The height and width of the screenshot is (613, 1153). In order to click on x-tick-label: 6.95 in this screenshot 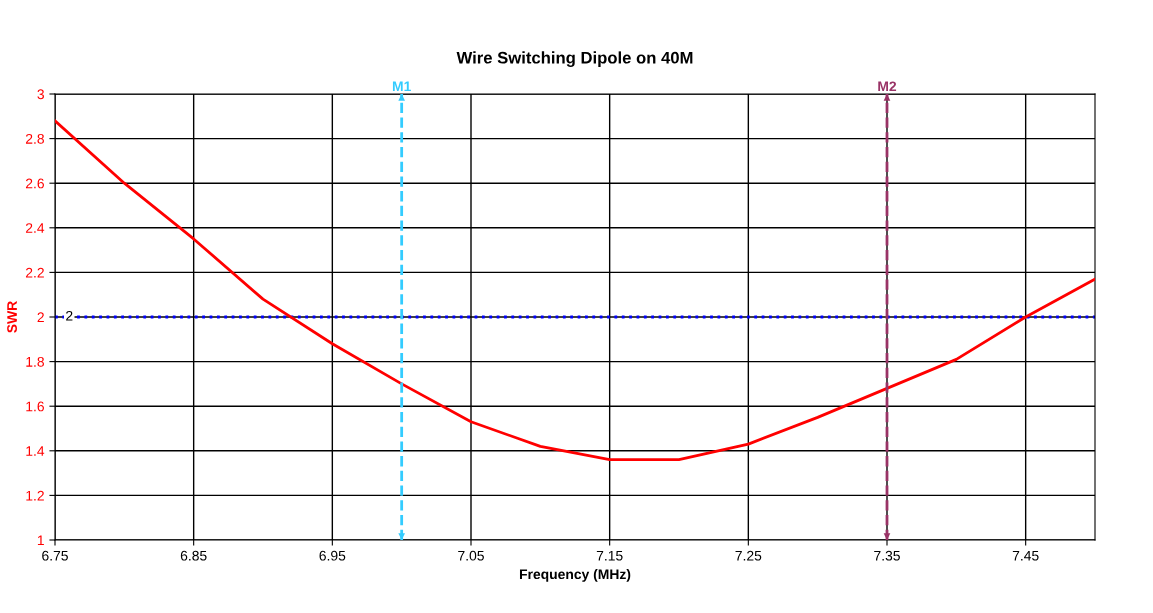, I will do `click(332, 555)`.